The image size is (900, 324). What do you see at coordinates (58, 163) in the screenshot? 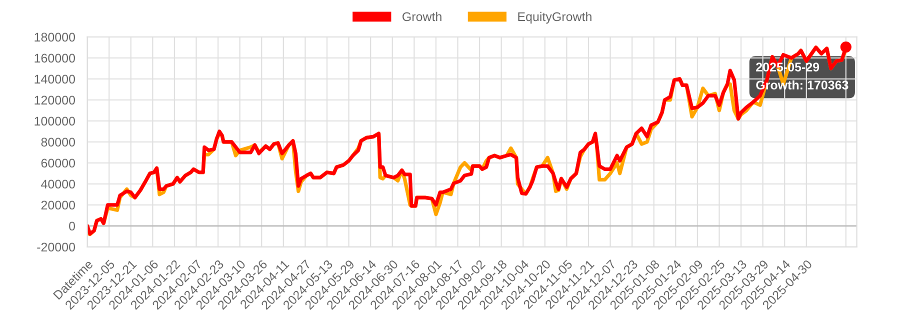
I see `y-tick-label: 60000` at bounding box center [58, 163].